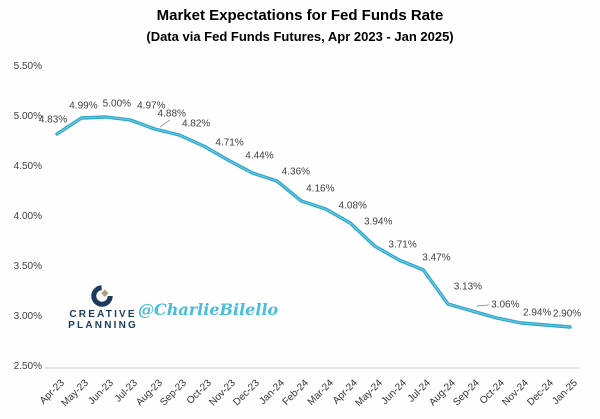 This screenshot has height=419, width=600. What do you see at coordinates (537, 313) in the screenshot?
I see `data-label: 2.94%` at bounding box center [537, 313].